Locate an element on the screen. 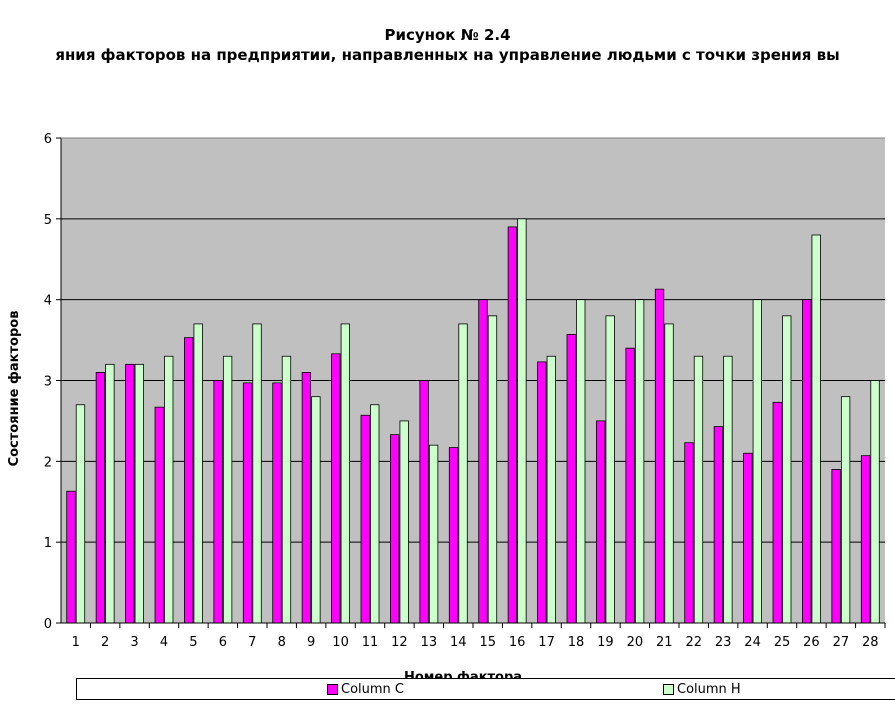 Image resolution: width=895 pixels, height=719 pixels. x-tick-label: 6 is located at coordinates (223, 642).